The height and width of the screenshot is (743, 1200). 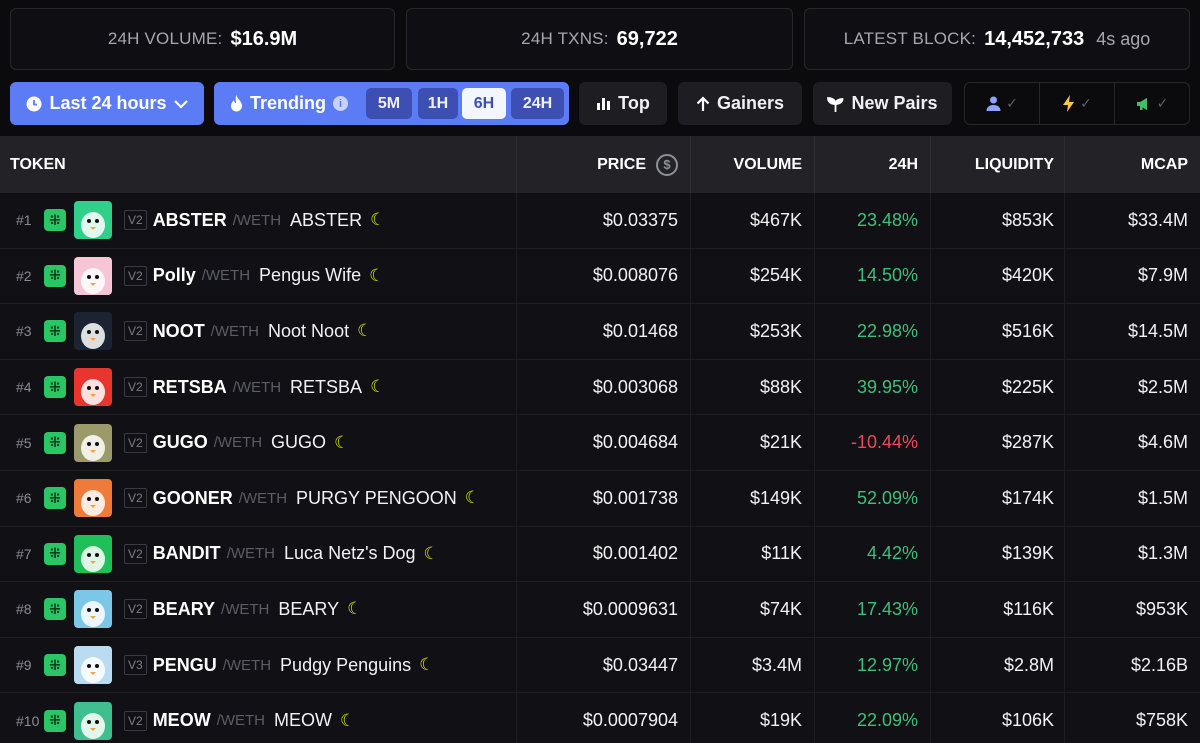 I want to click on stat-24h-txns: 24H TXNS: 69,722, so click(x=599, y=39).